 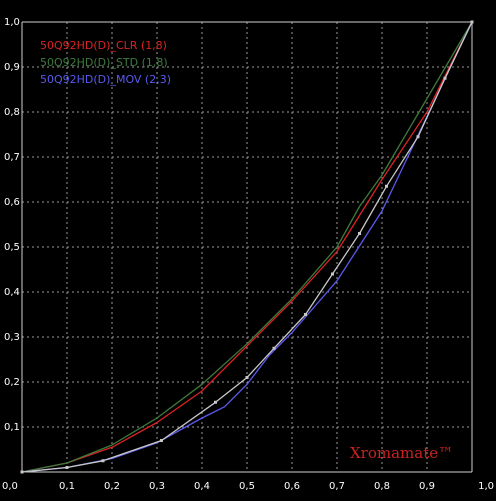 What do you see at coordinates (105, 79) in the screenshot?
I see `legend-entry-2: 50Q92HD(D)_MOV (2,3)` at bounding box center [105, 79].